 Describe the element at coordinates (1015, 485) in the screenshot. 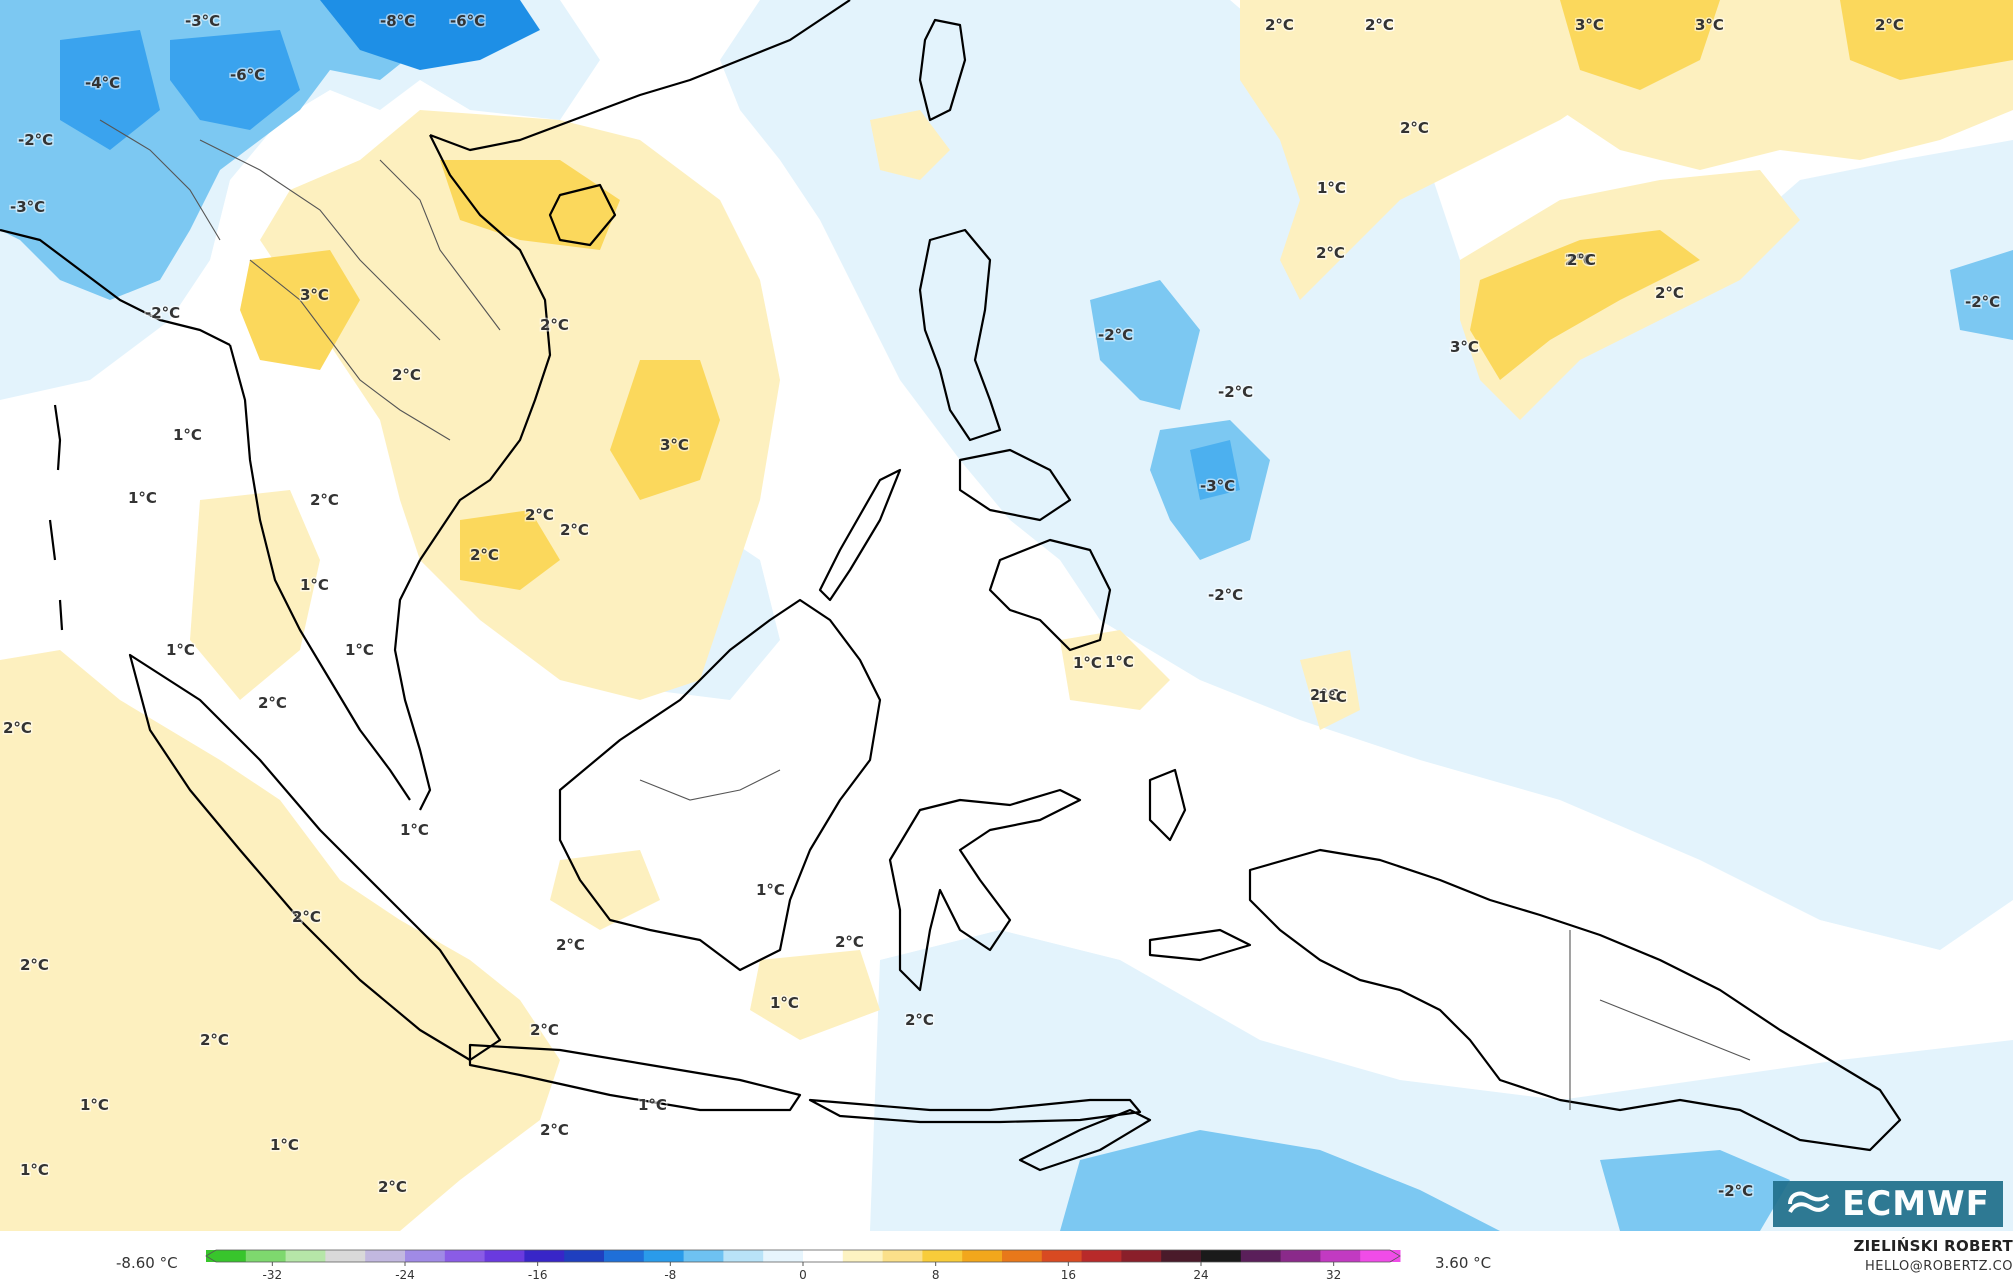

I see `coastline-visayas` at that location.